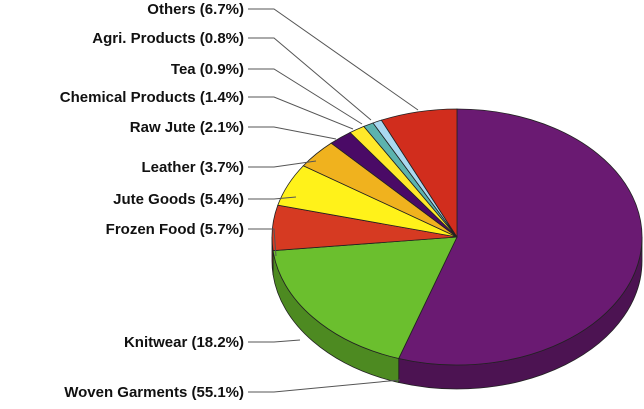 The height and width of the screenshot is (409, 644). Describe the element at coordinates (262, 242) in the screenshot. I see `leader-frozen-food` at that location.